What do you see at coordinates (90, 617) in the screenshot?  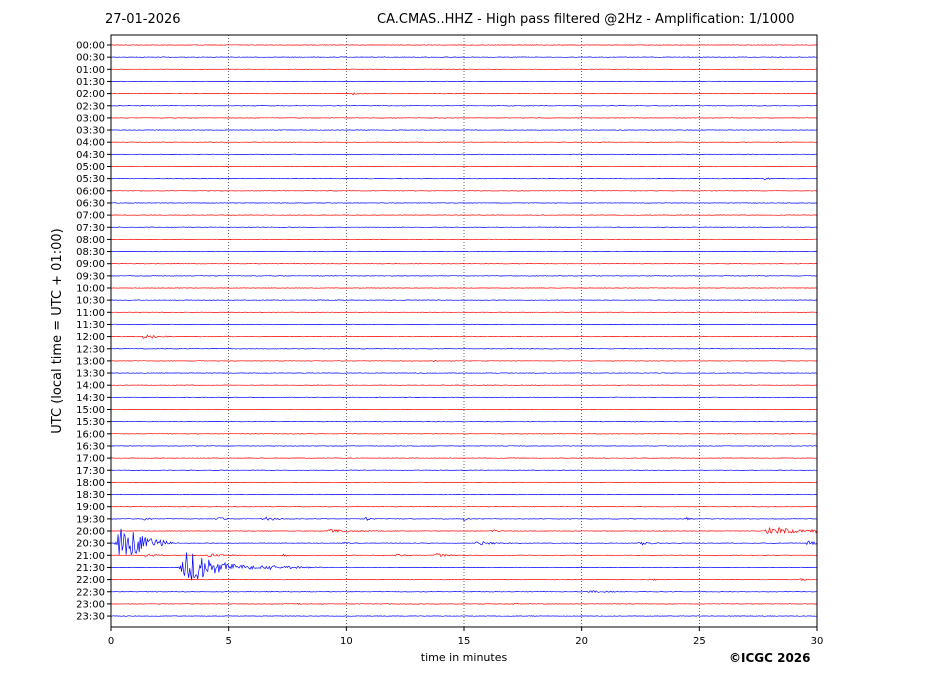 I see `y-tick-label: 23:30` at bounding box center [90, 617].